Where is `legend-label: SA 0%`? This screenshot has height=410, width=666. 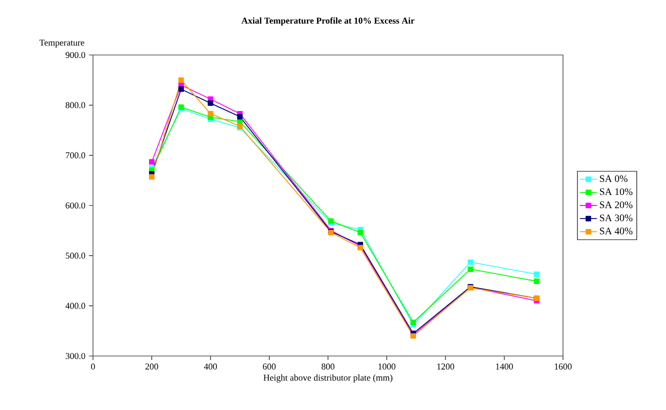
legend-label: SA 0% is located at coordinates (614, 178).